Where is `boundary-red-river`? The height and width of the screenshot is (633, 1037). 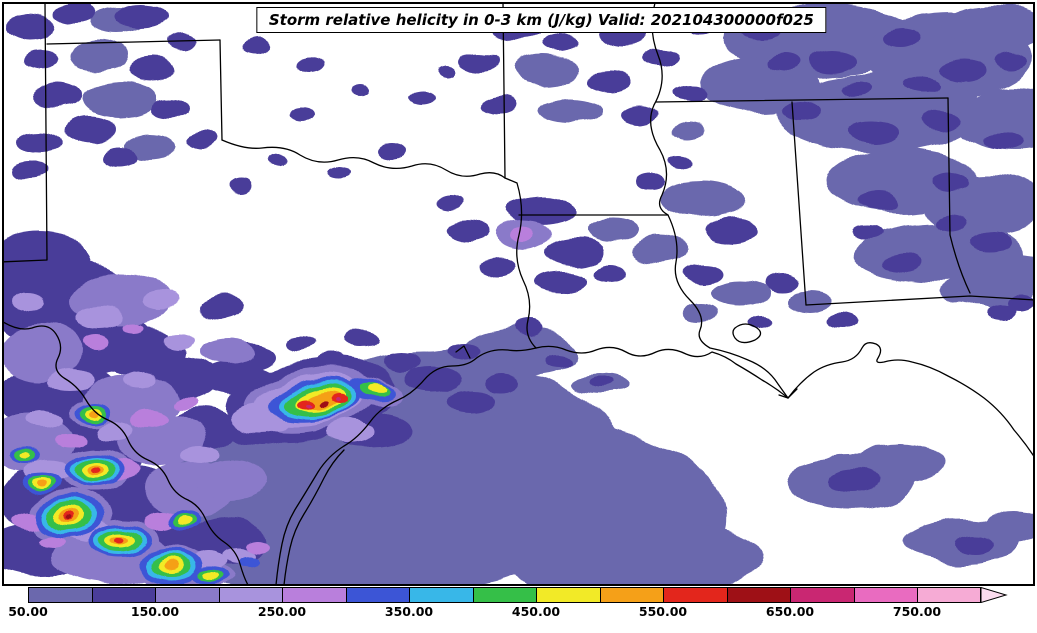 boundary-red-river is located at coordinates (363, 159).